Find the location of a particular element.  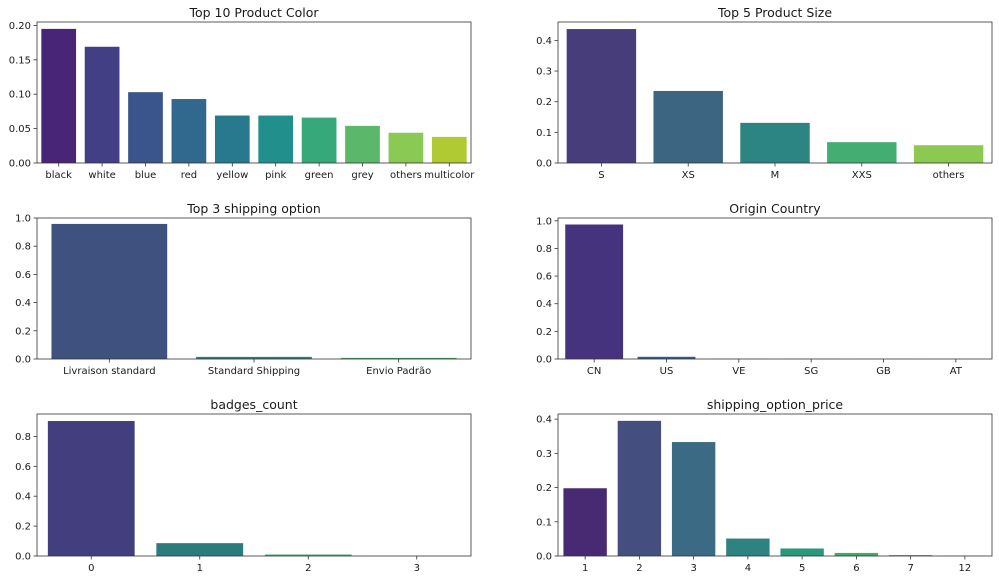

x-tick-label: multicolor is located at coordinates (449, 175).